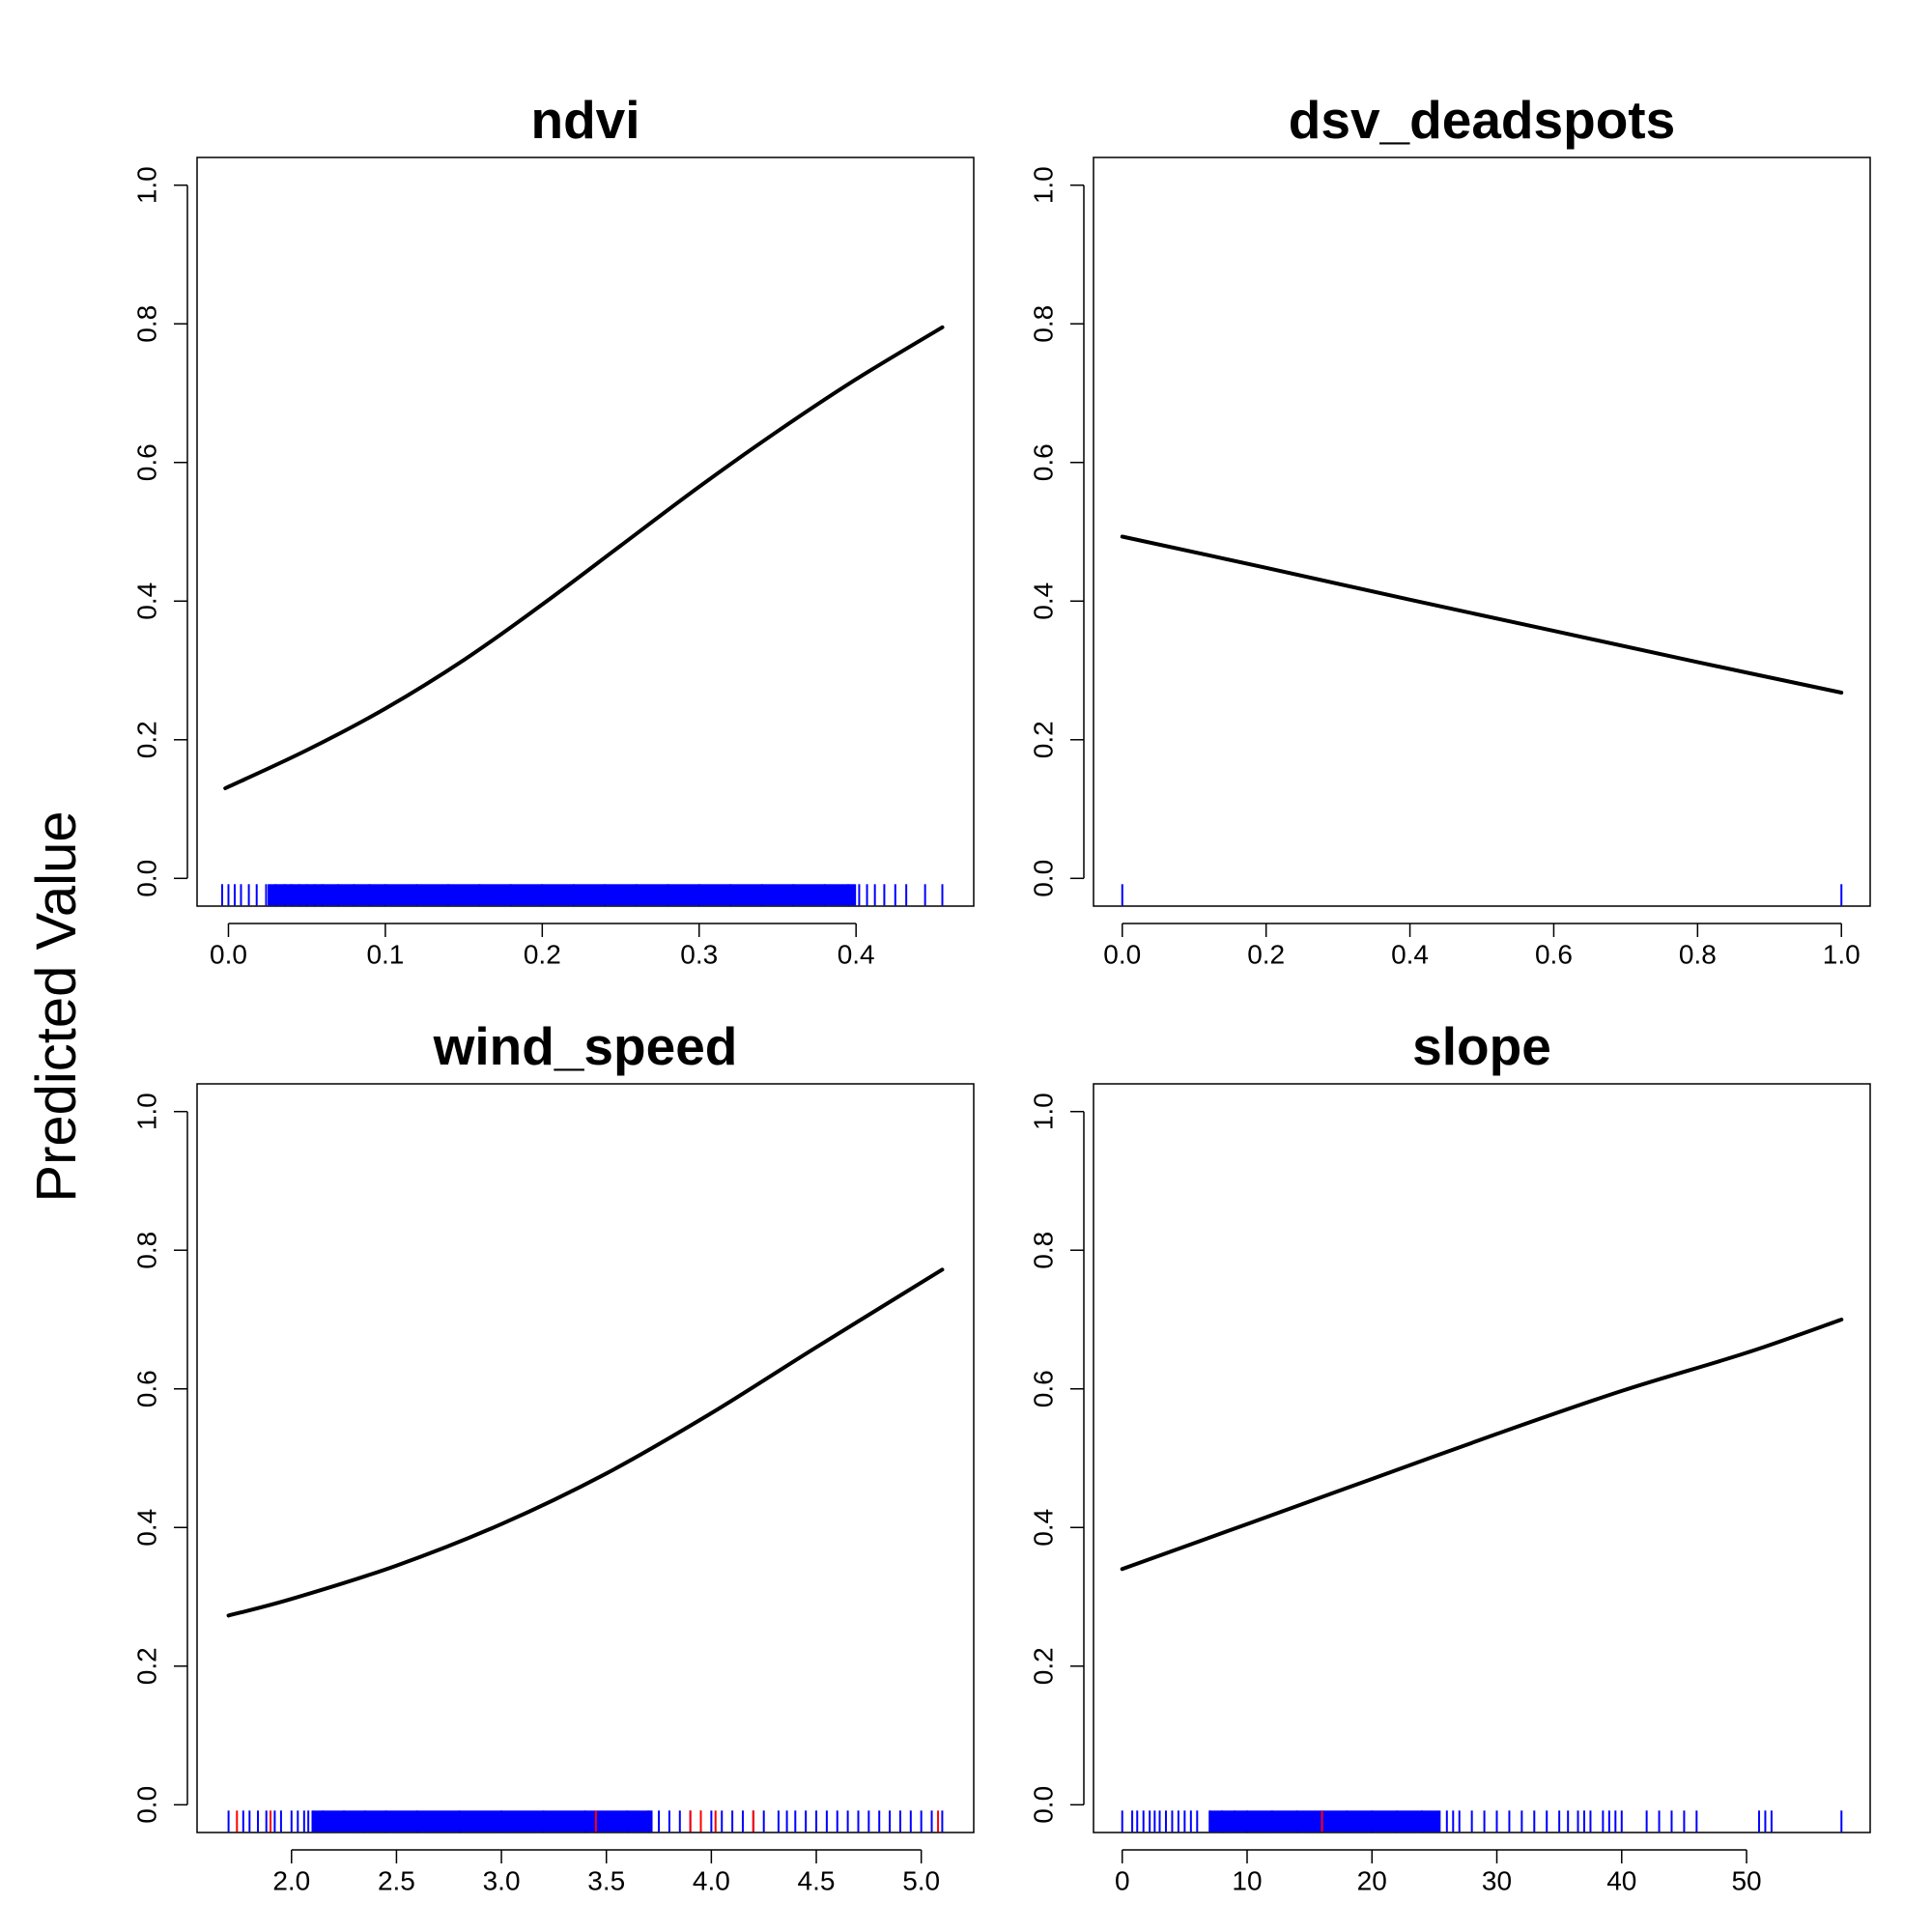  What do you see at coordinates (1842, 954) in the screenshot?
I see `x-tick-label: 1.0` at bounding box center [1842, 954].